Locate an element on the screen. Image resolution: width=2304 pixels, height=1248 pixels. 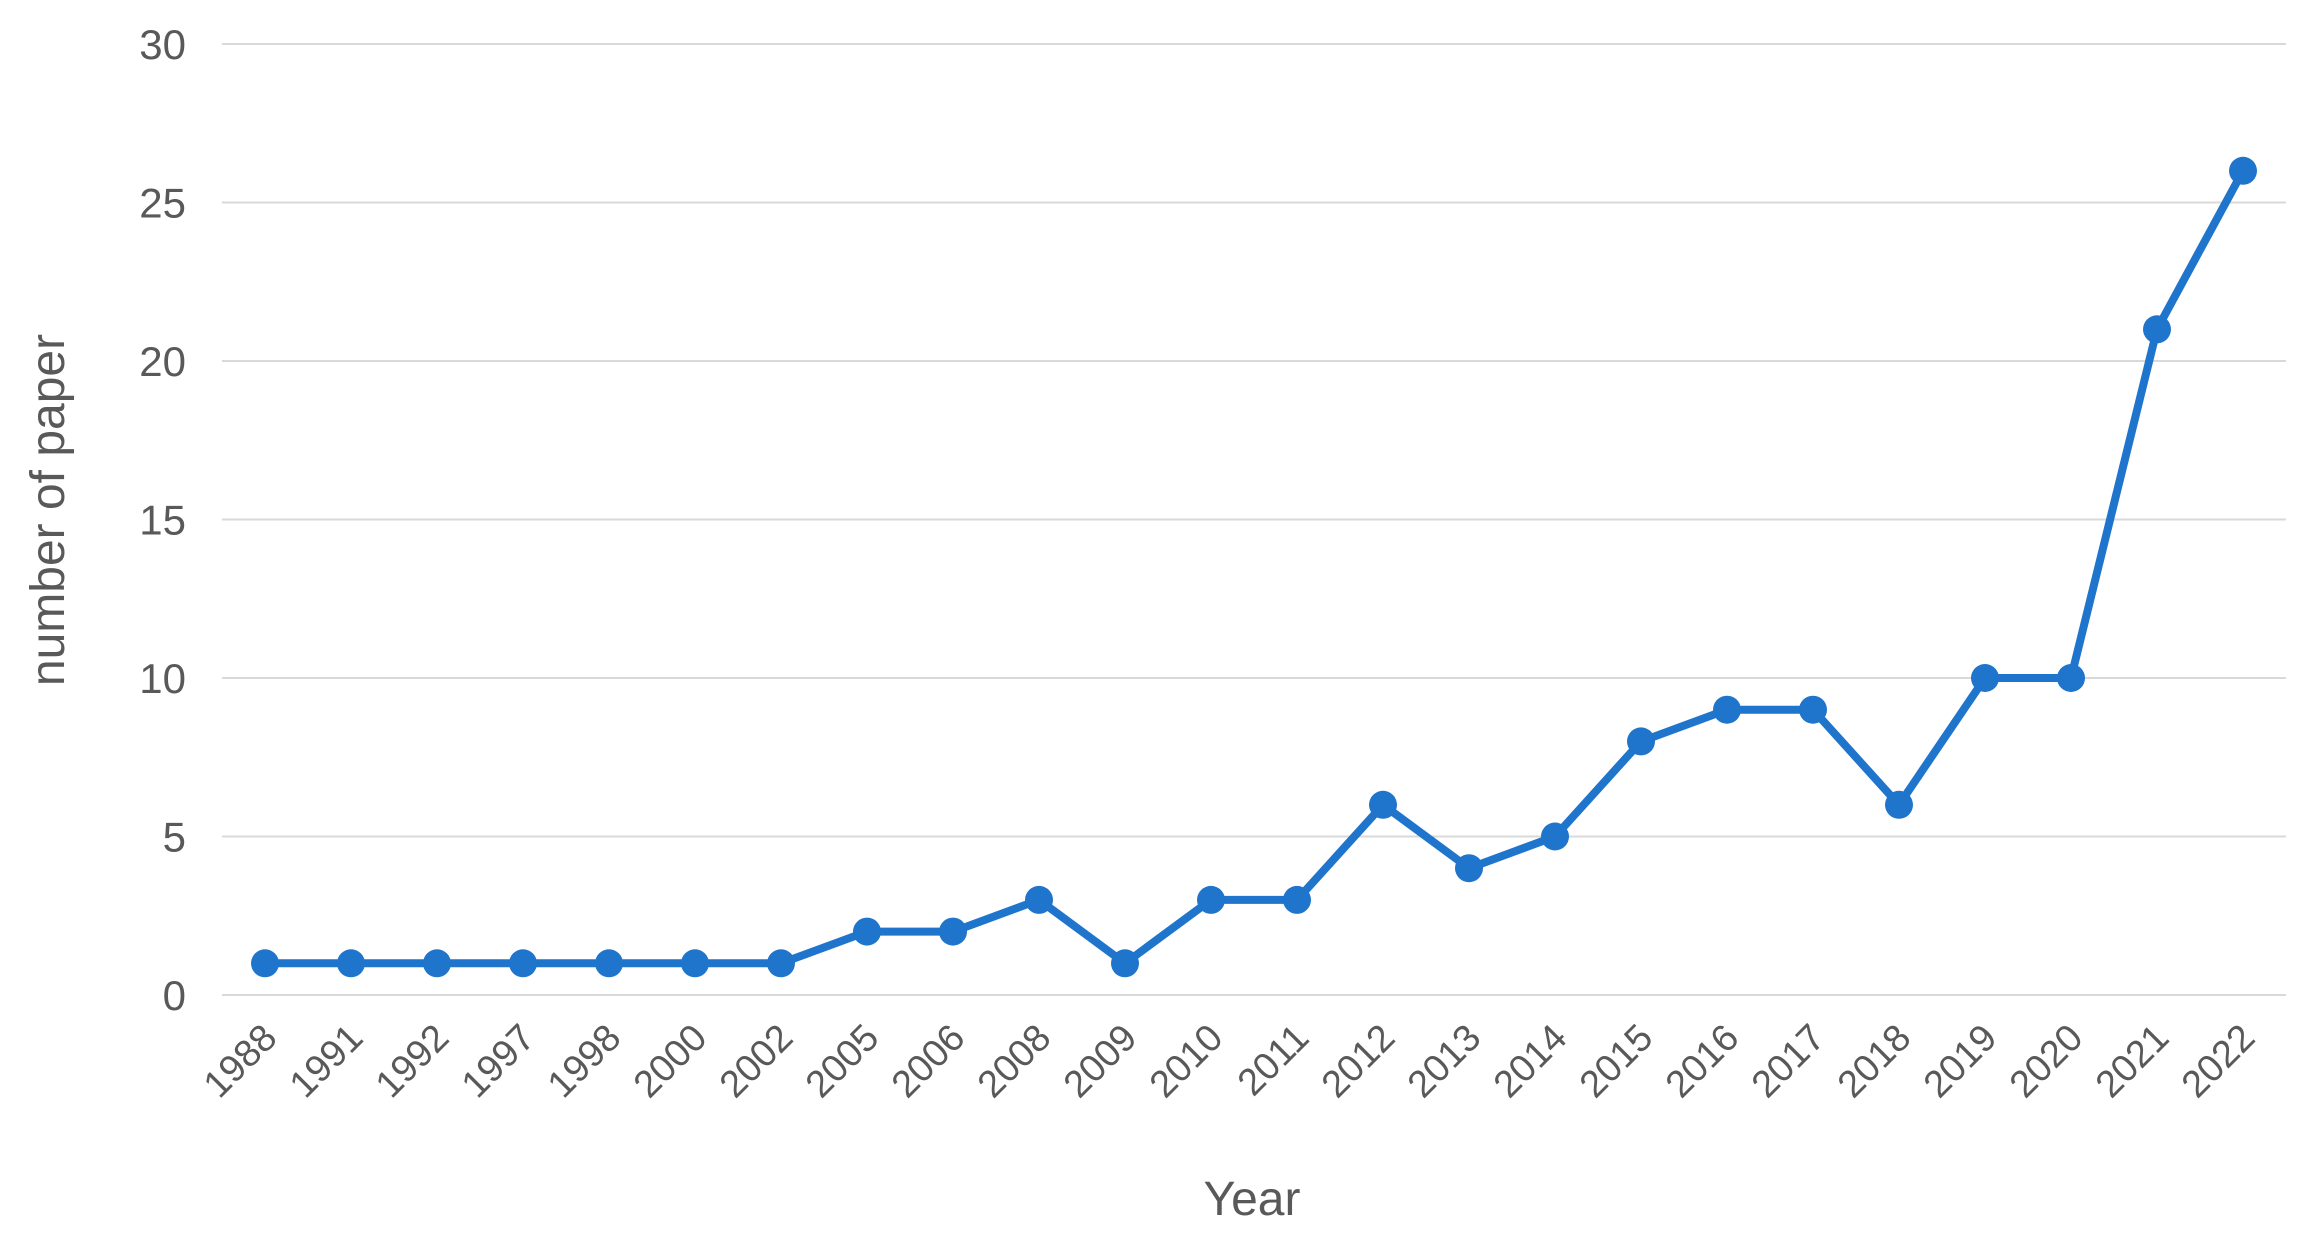
data-point-2008 is located at coordinates (1039, 899).